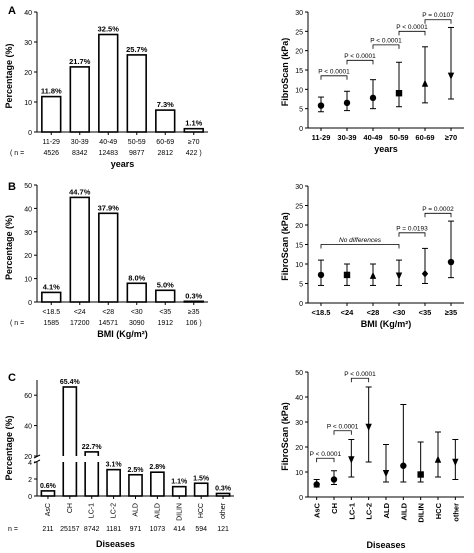 The height and width of the screenshot is (553, 474). What do you see at coordinates (299, 207) in the screenshot?
I see `y-tick-label: 25` at bounding box center [299, 207].